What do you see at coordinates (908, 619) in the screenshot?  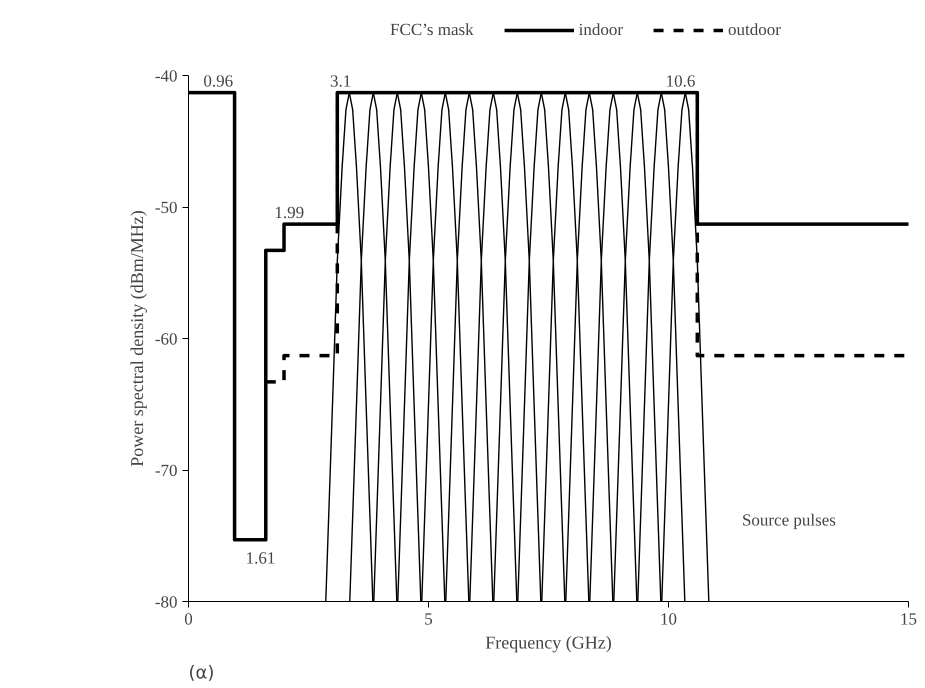 I see `x-tick-label: 15` at bounding box center [908, 619].